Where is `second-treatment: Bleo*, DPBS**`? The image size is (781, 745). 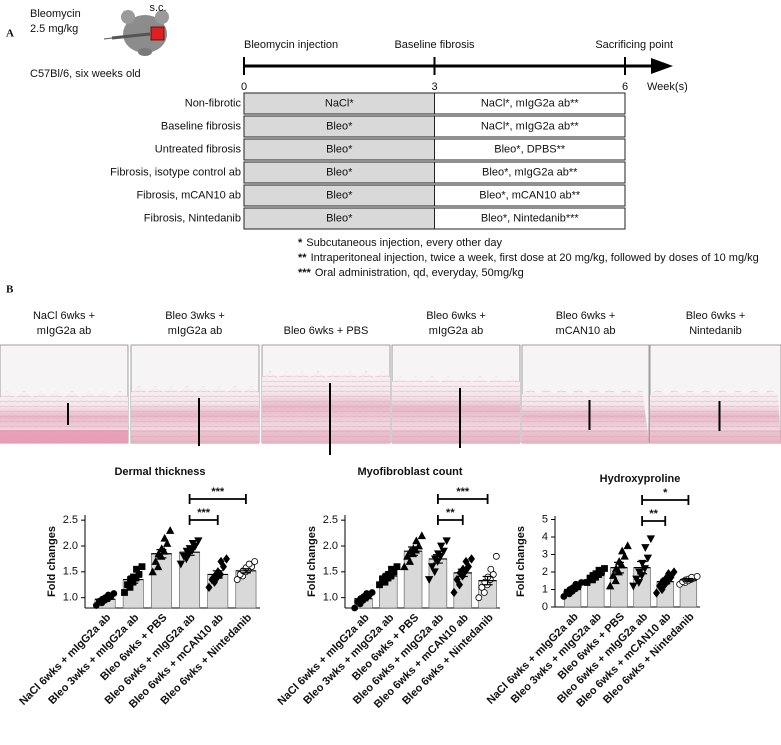 second-treatment: Bleo*, DPBS** is located at coordinates (530, 149).